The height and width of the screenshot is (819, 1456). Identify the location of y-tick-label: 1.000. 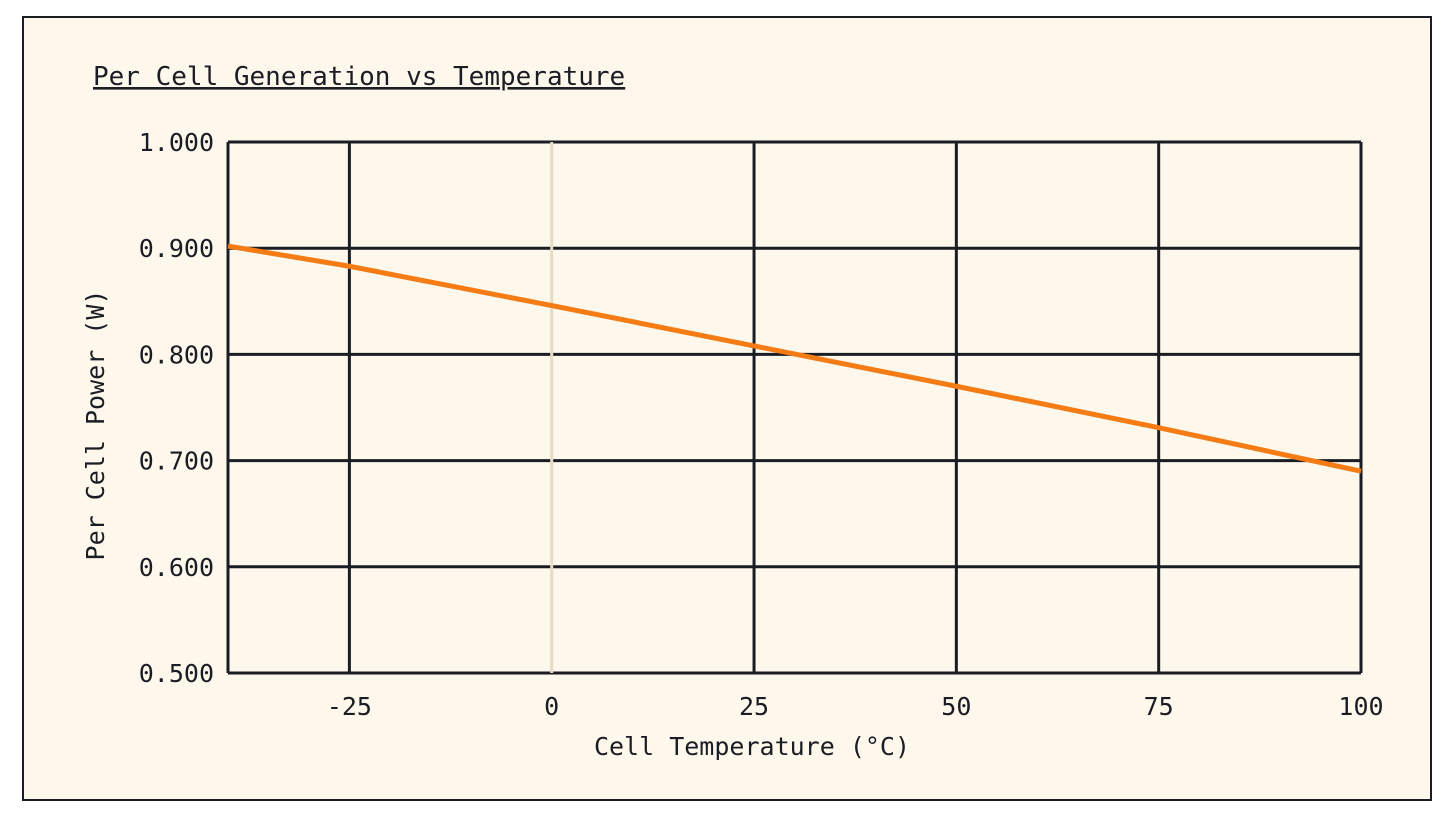
(176, 142).